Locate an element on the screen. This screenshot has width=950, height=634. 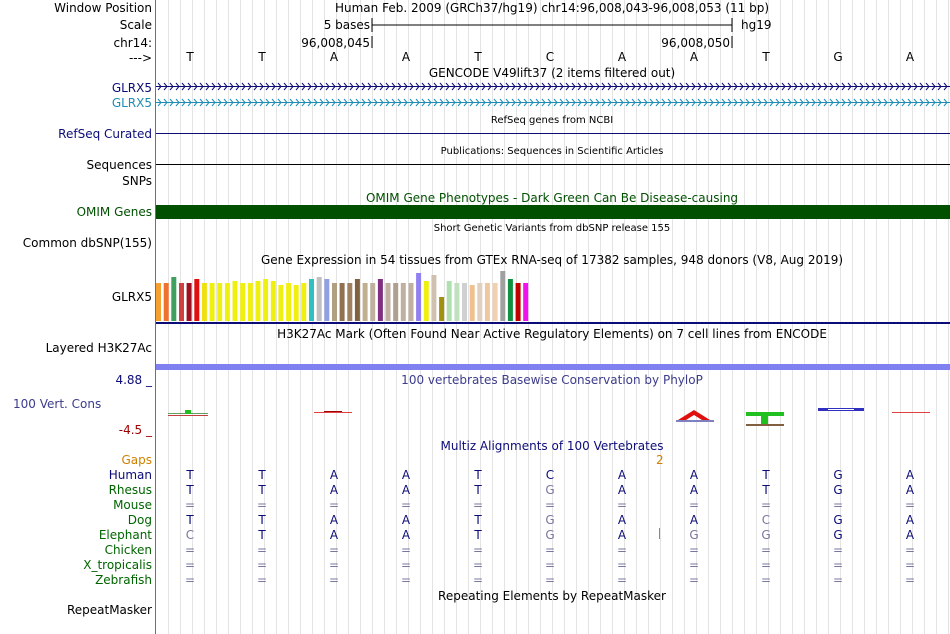
snps-label: SNPs is located at coordinates (137, 181).